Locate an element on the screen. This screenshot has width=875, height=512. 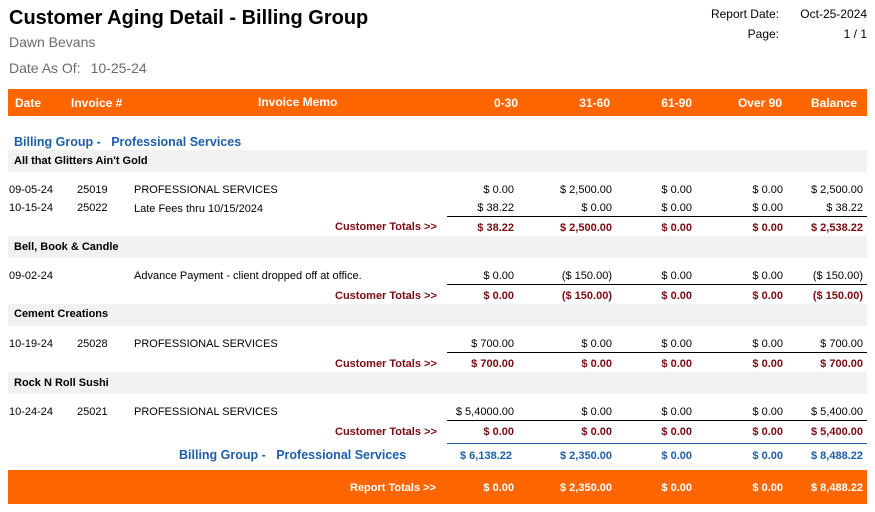
customer-total-balance: $ 2,538.22 is located at coordinates (837, 228).